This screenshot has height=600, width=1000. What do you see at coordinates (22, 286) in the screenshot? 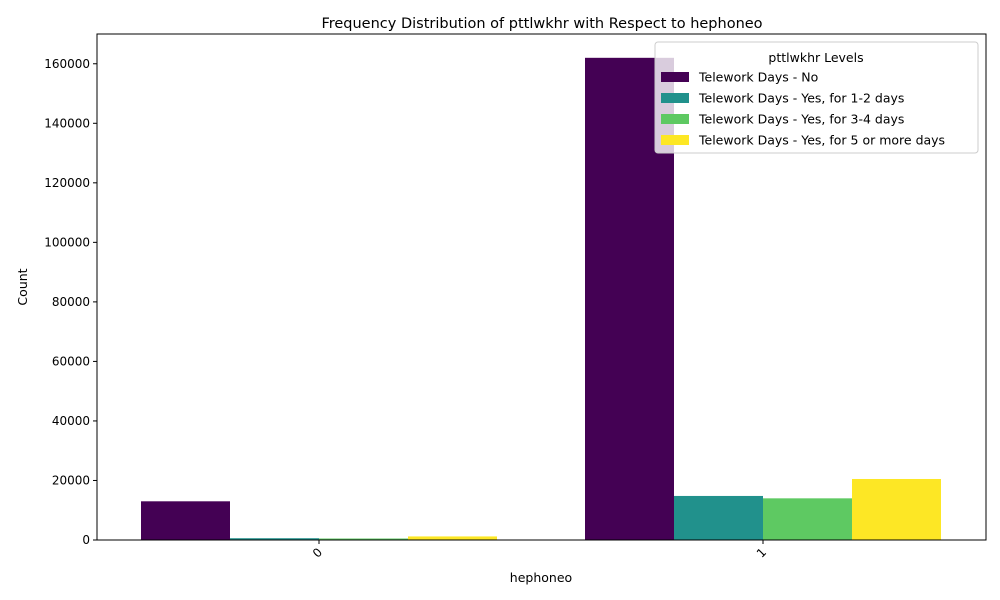
I see `y-axis-label: Count` at bounding box center [22, 286].